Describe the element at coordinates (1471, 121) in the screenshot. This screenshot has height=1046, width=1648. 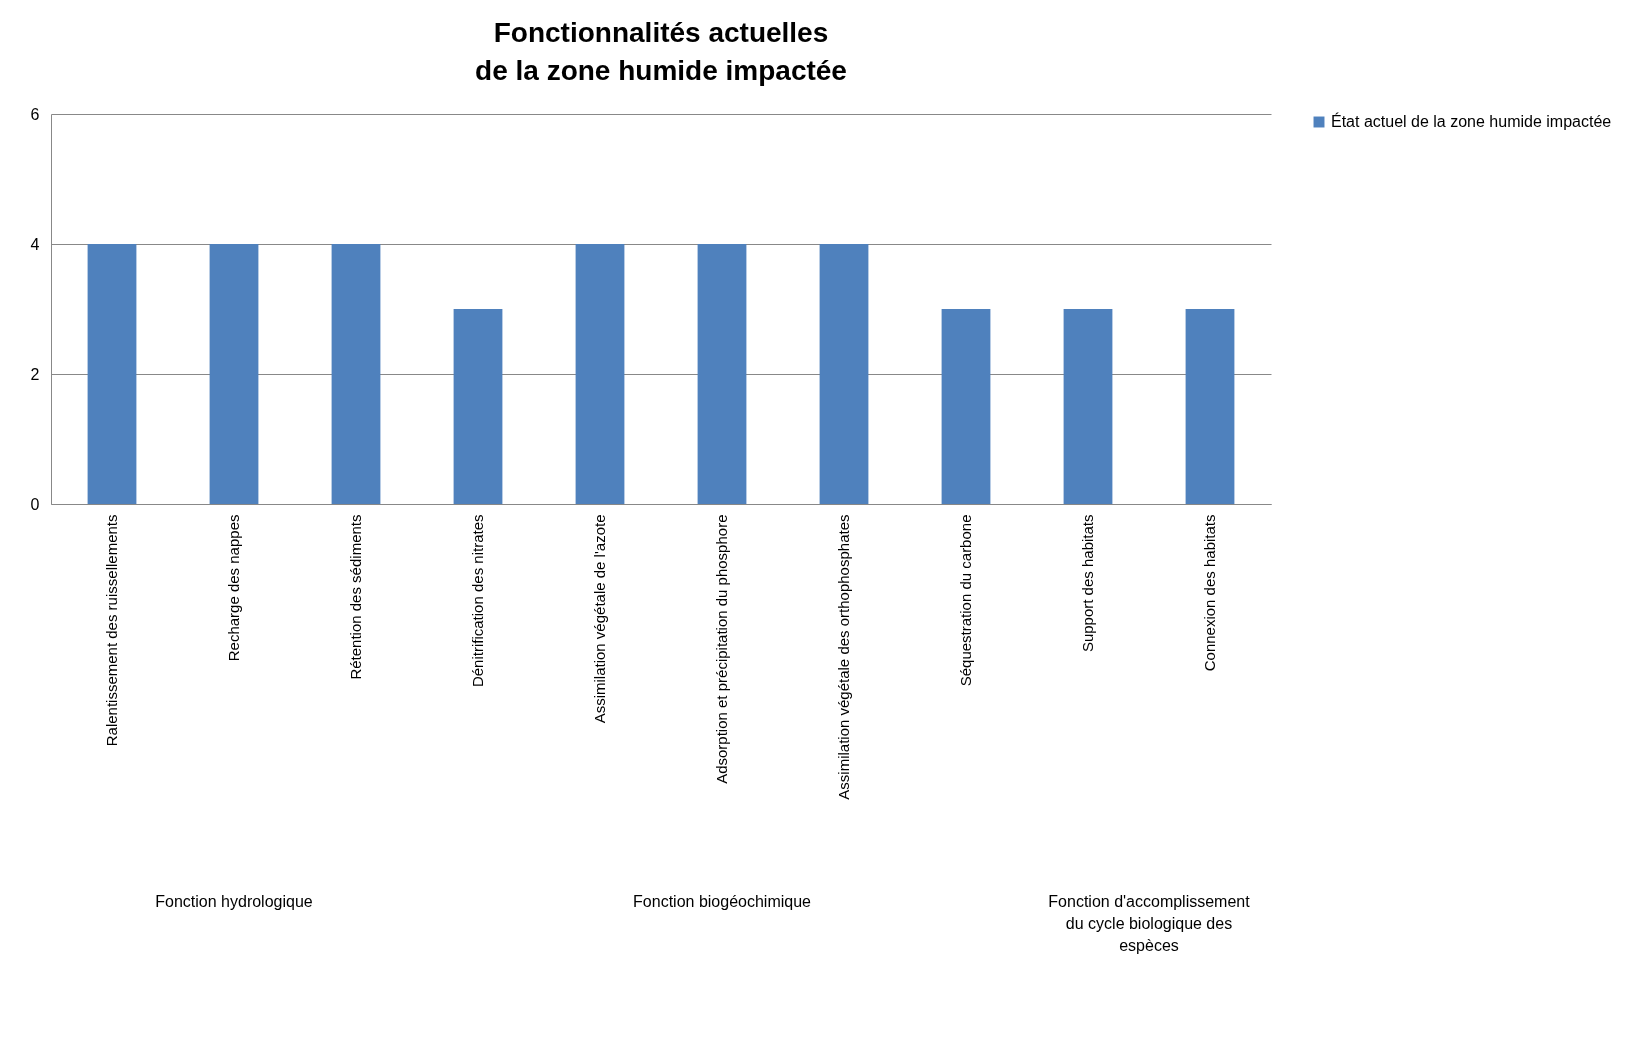
I see `legend-label: État actuel de la zone humide impactée` at that location.